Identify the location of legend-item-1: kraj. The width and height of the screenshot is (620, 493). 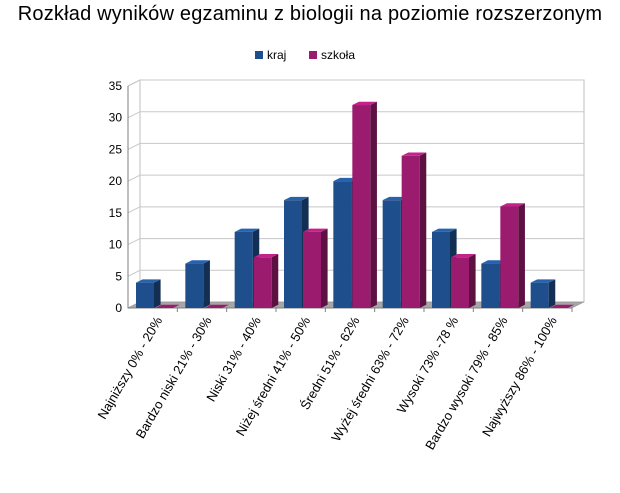
(270, 55).